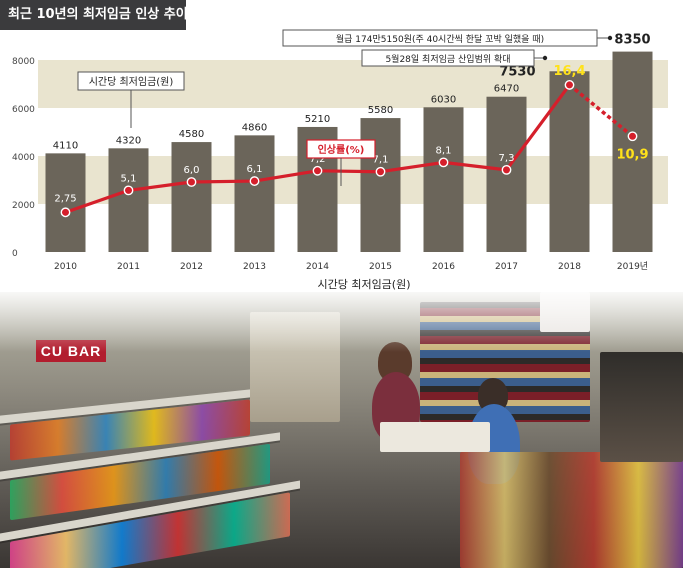  Describe the element at coordinates (363, 284) in the screenshot. I see `x-axis-title: 시간당 최저임금(원)` at that location.